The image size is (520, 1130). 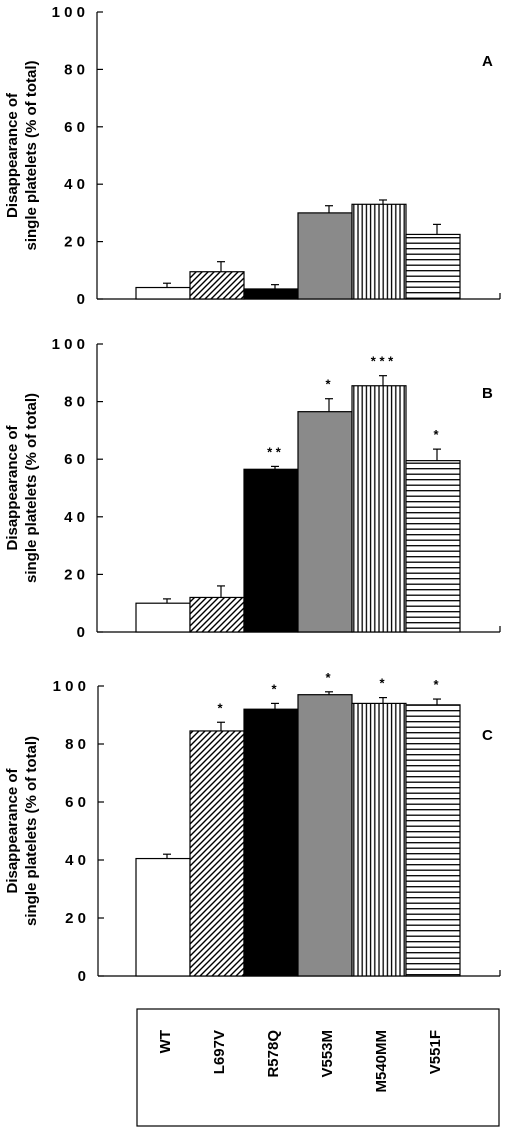 I want to click on panel-letter: B, so click(x=487, y=393).